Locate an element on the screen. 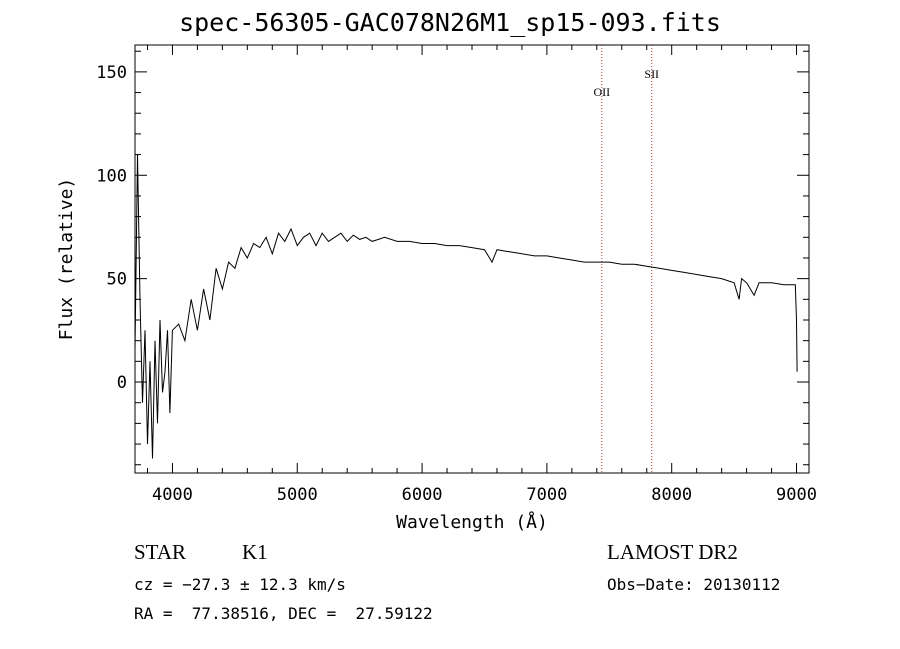 This screenshot has height=649, width=900. reference-label-oii: OII is located at coordinates (601, 92).